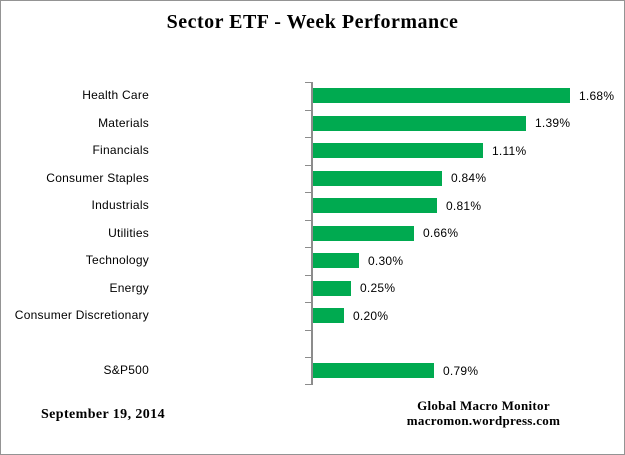 This screenshot has width=625, height=455. I want to click on category-label: S&P500, so click(126, 370).